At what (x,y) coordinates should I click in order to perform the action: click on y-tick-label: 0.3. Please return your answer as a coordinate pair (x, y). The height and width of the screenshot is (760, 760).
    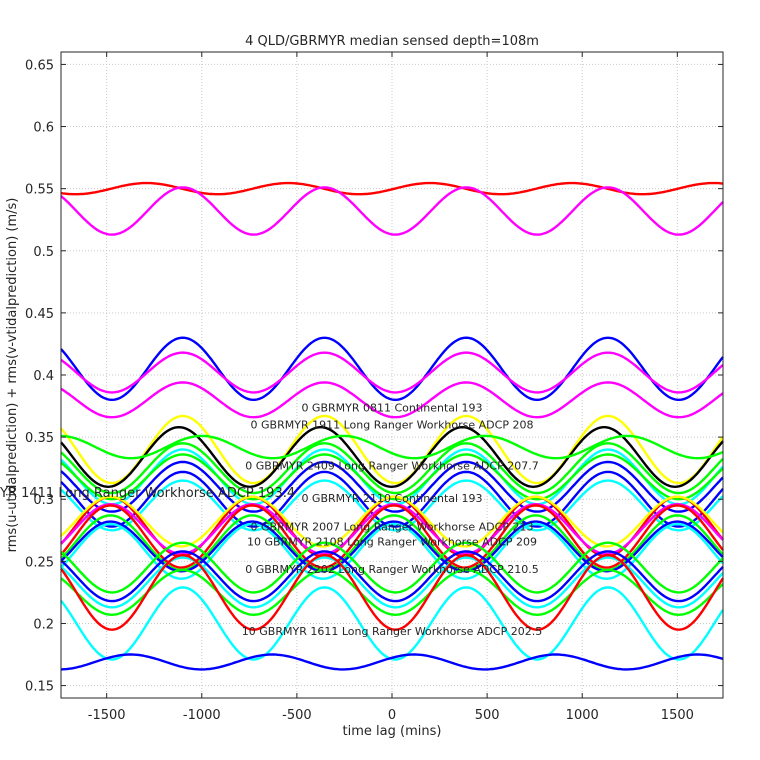
    Looking at the image, I should click on (43, 500).